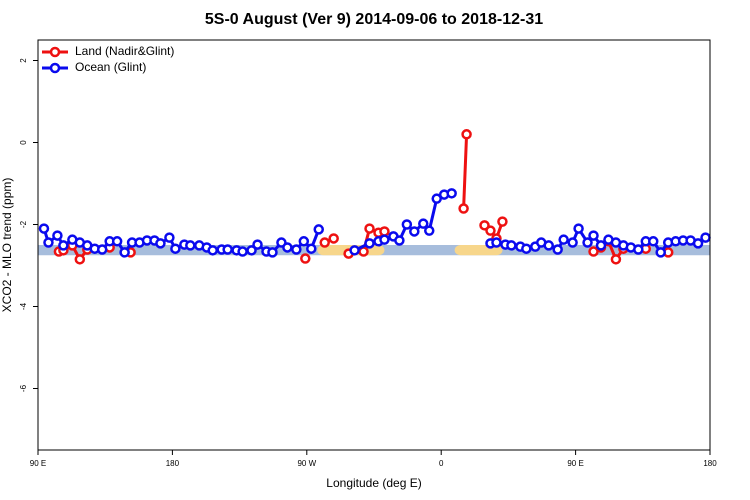 Image resolution: width=750 pixels, height=500 pixels. I want to click on legend-label: Ocean (Glint), so click(110, 67).